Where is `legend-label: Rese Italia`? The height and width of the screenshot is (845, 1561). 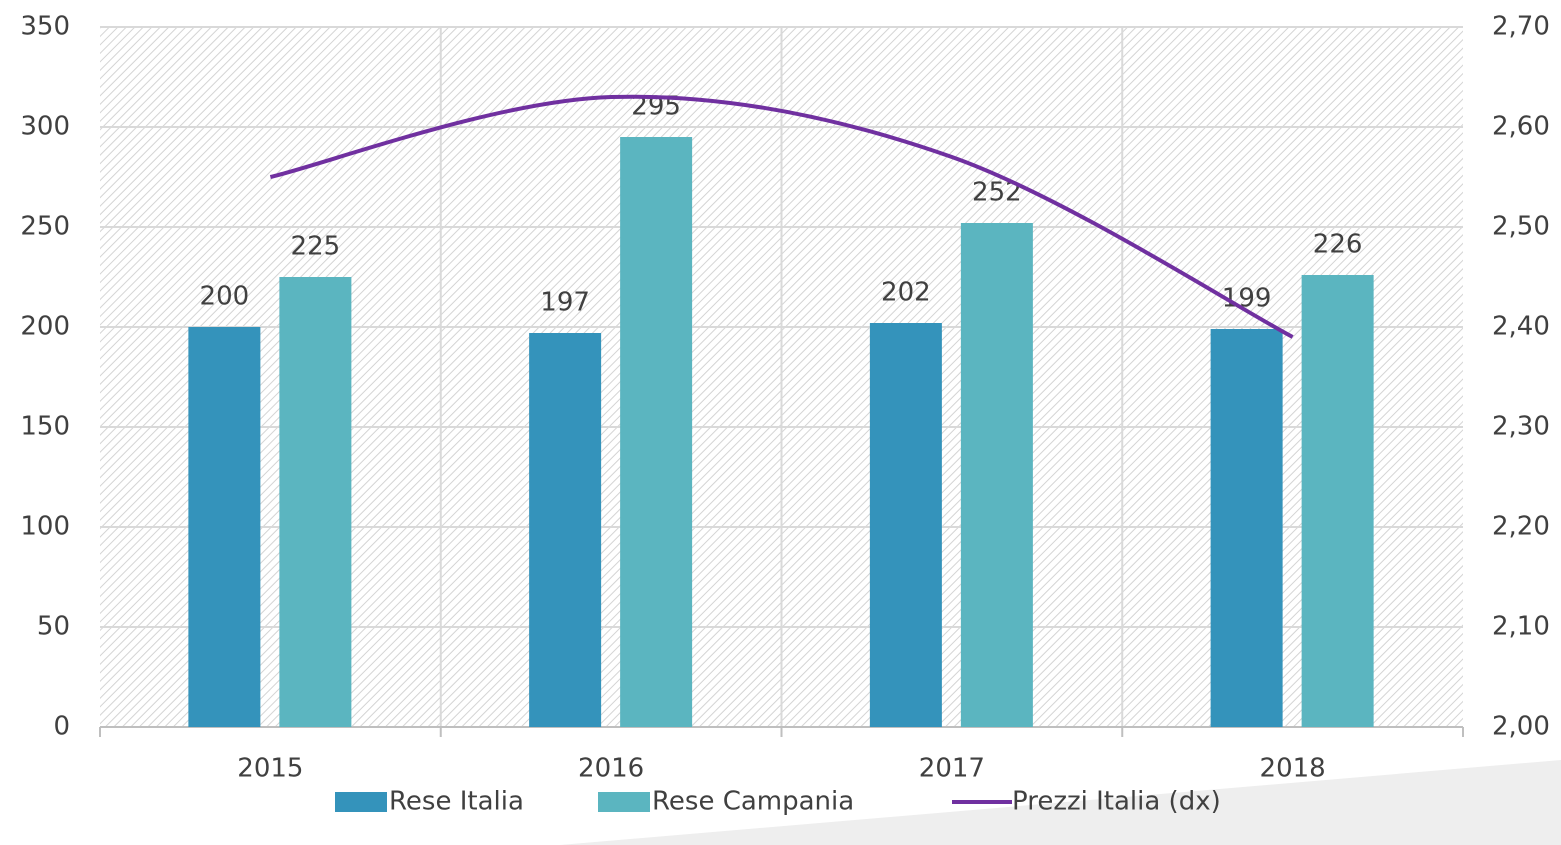
legend-label: Rese Italia is located at coordinates (456, 802).